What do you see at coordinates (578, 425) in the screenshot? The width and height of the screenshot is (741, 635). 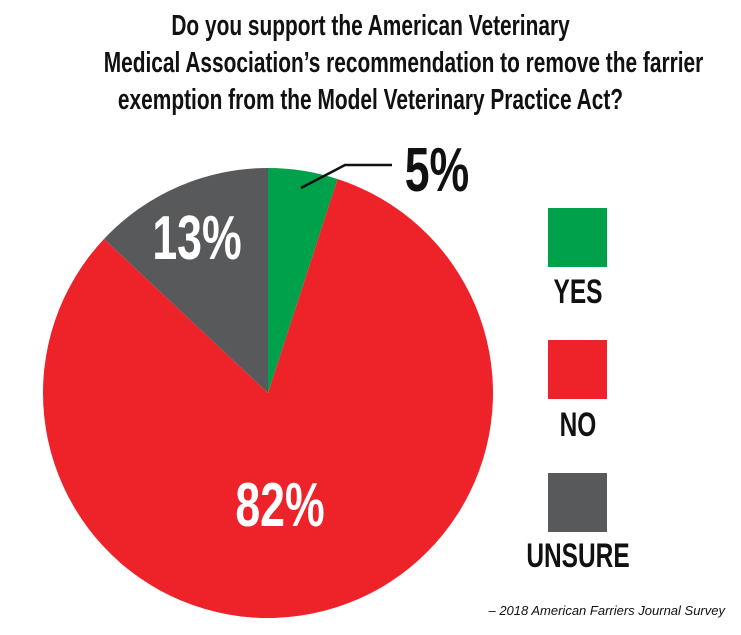 I see `legend-label-no: NO` at bounding box center [578, 425].